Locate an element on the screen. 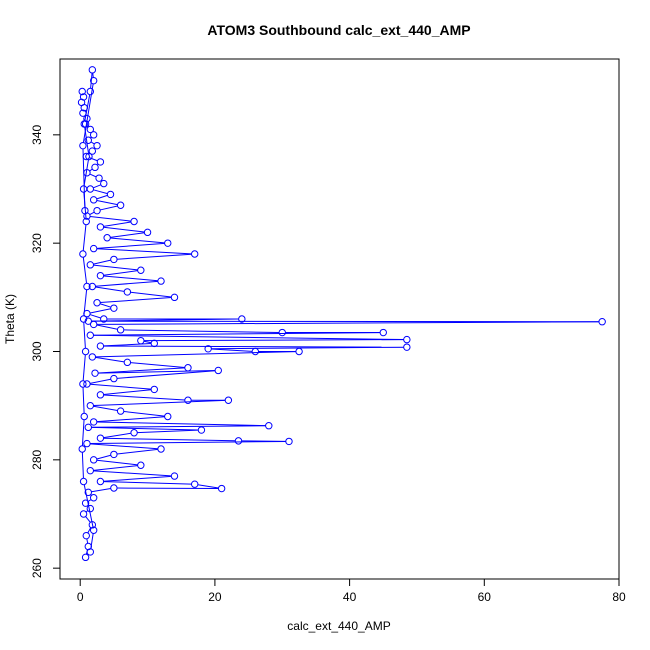  y-tick-label: 340 is located at coordinates (37, 135).